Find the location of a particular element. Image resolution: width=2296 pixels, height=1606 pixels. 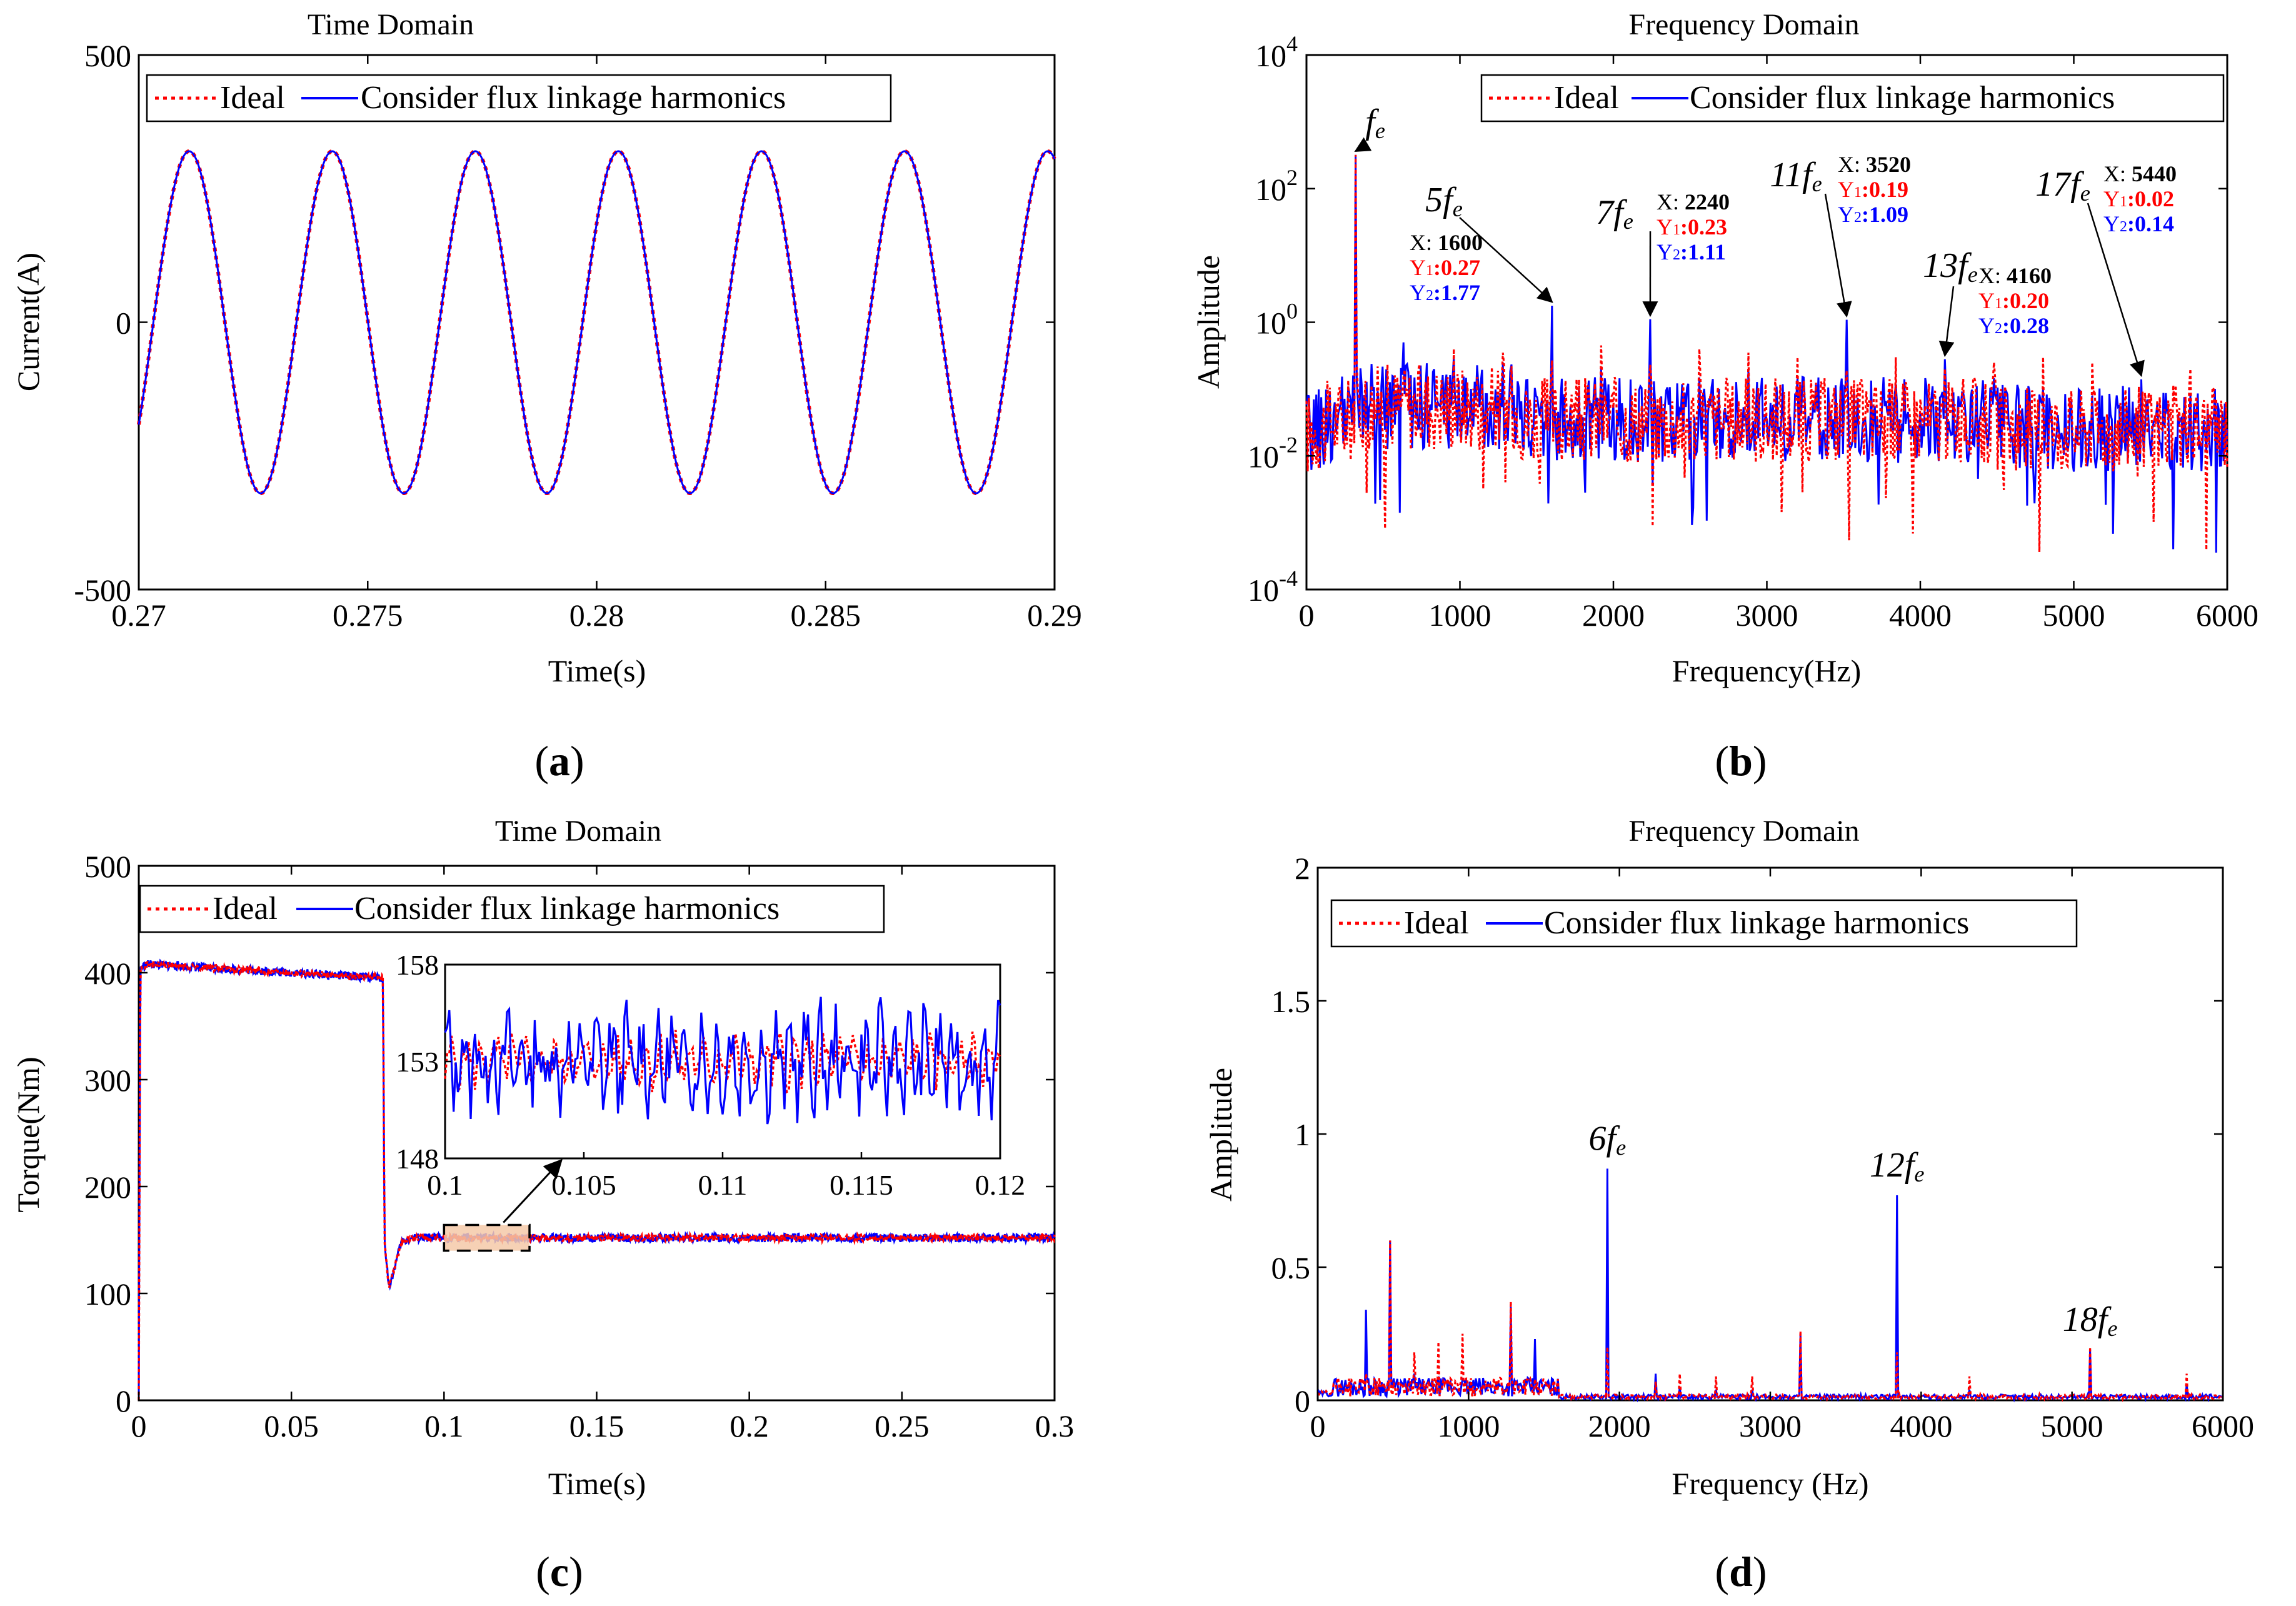

panel-c-series is located at coordinates (597, 1179).